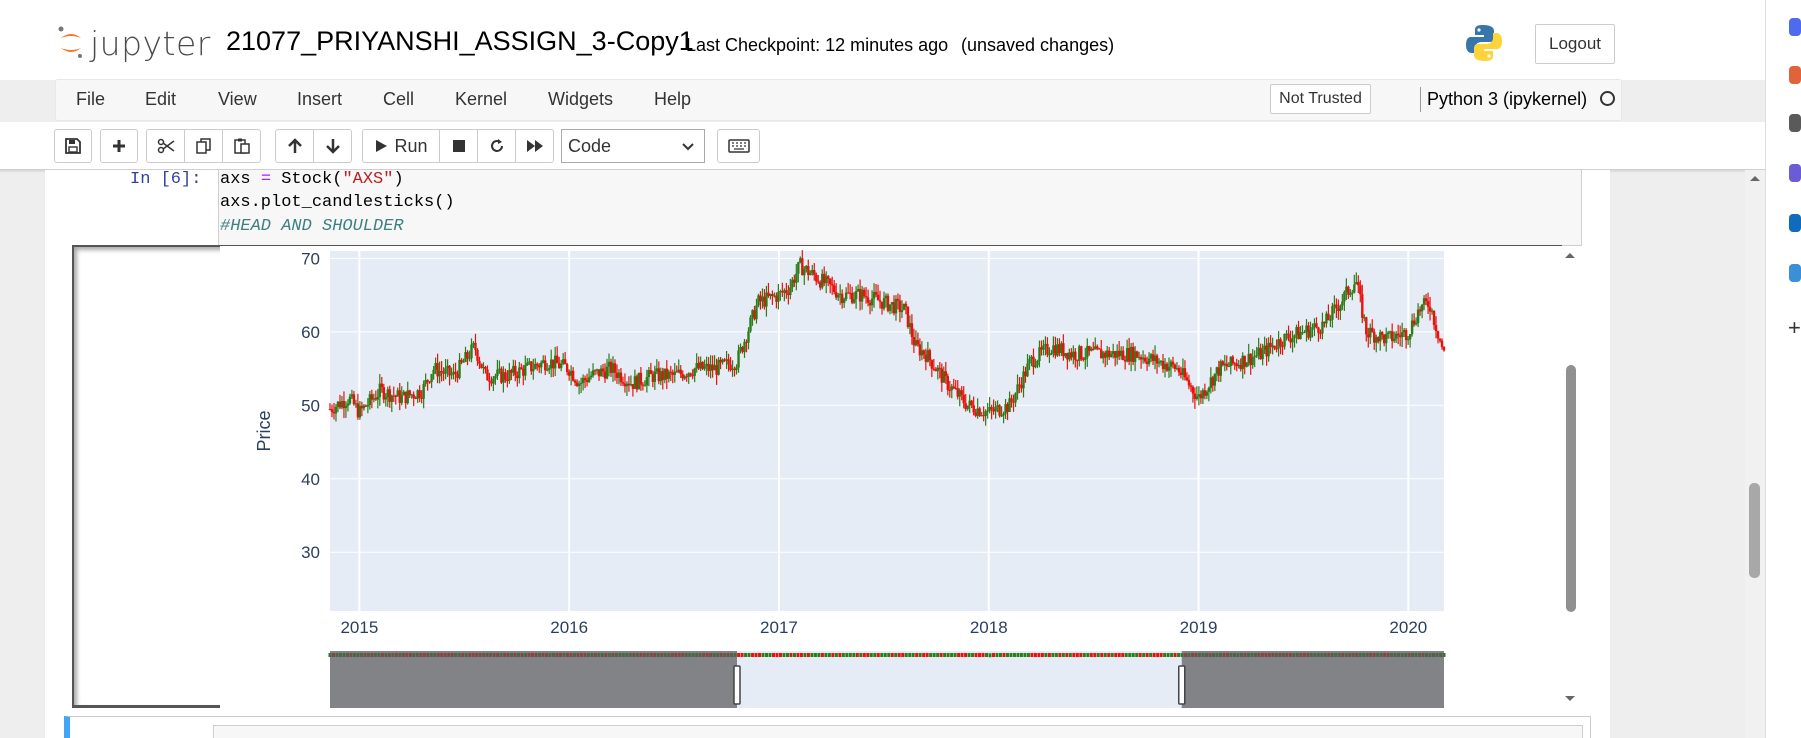 The image size is (1801, 738). Describe the element at coordinates (91, 99) in the screenshot. I see `menu-file: File` at that location.